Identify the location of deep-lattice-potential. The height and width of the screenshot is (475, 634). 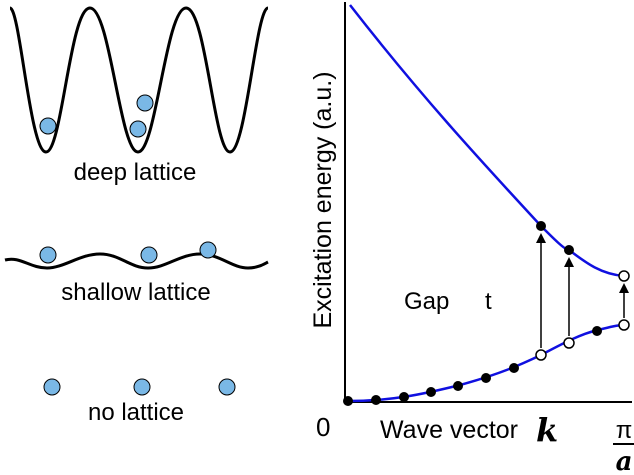
(139, 80).